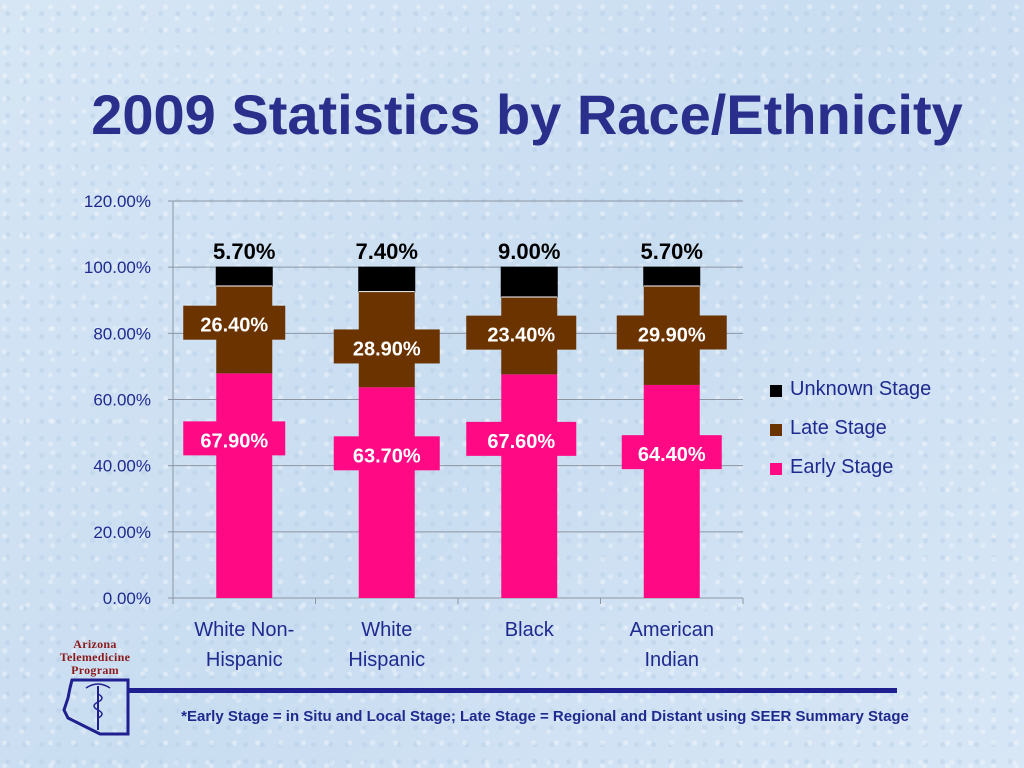 The image size is (1024, 768). What do you see at coordinates (234, 326) in the screenshot?
I see `data-label-late: 26.40%` at bounding box center [234, 326].